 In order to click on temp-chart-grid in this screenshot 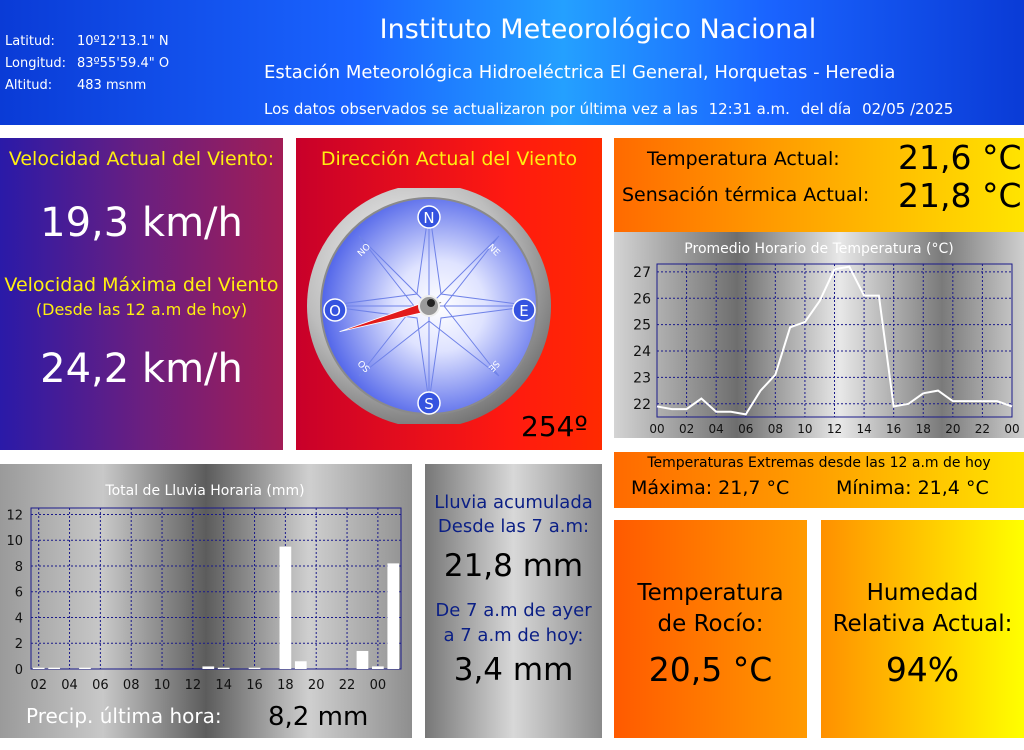, I will do `click(834, 340)`.